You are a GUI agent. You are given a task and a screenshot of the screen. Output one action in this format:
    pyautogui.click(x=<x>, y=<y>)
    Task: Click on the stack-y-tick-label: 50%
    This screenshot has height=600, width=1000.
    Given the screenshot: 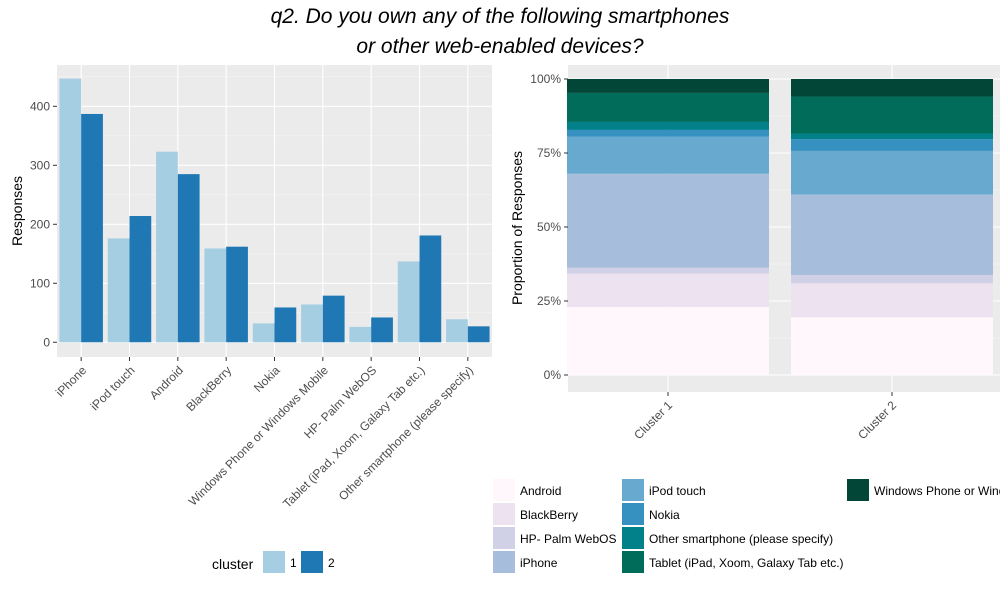 What is the action you would take?
    pyautogui.click(x=549, y=227)
    